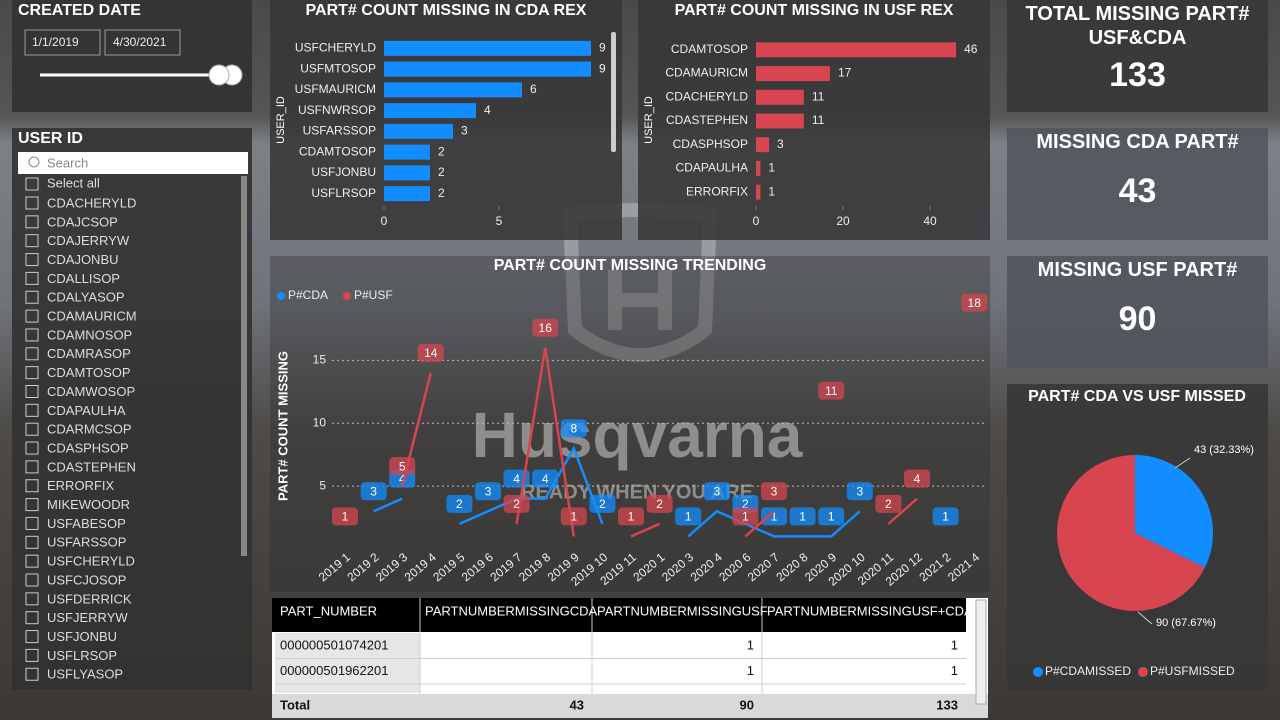 Image resolution: width=1280 pixels, height=720 pixels. Describe the element at coordinates (82, 636) in the screenshot. I see `user-item: USFJONBU` at that location.